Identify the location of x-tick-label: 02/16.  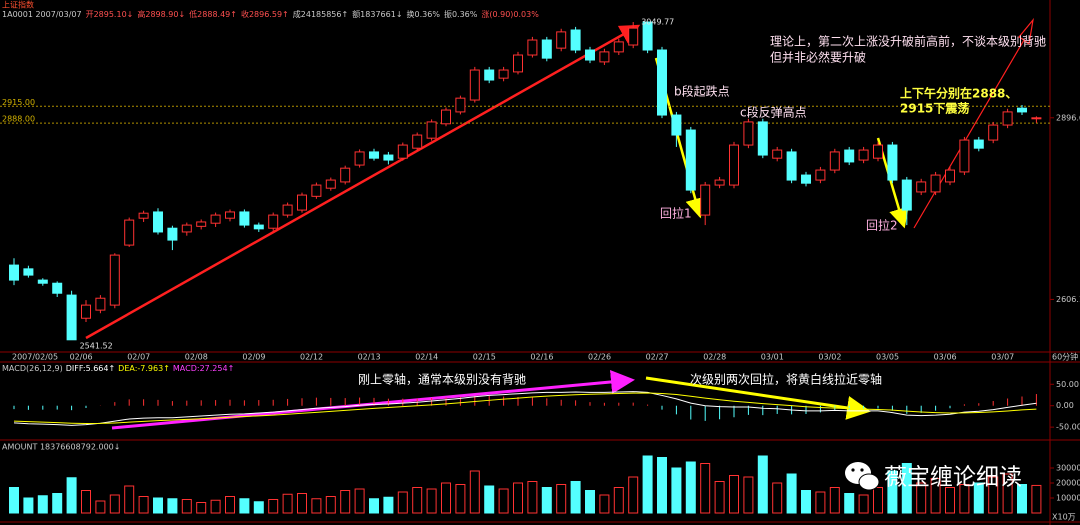
(541, 357).